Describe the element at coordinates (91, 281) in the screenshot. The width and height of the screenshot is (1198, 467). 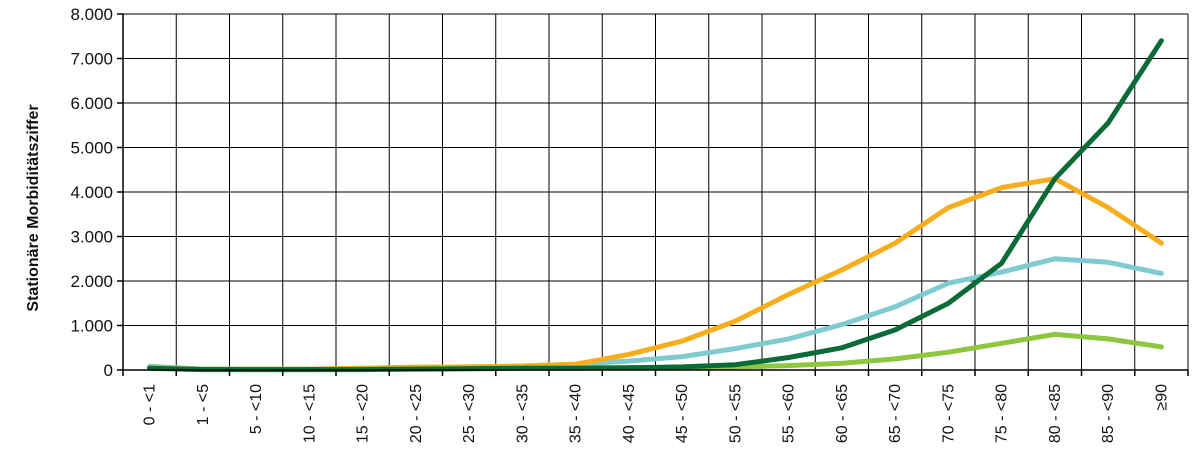
I see `y-tick-label: 2.000` at that location.